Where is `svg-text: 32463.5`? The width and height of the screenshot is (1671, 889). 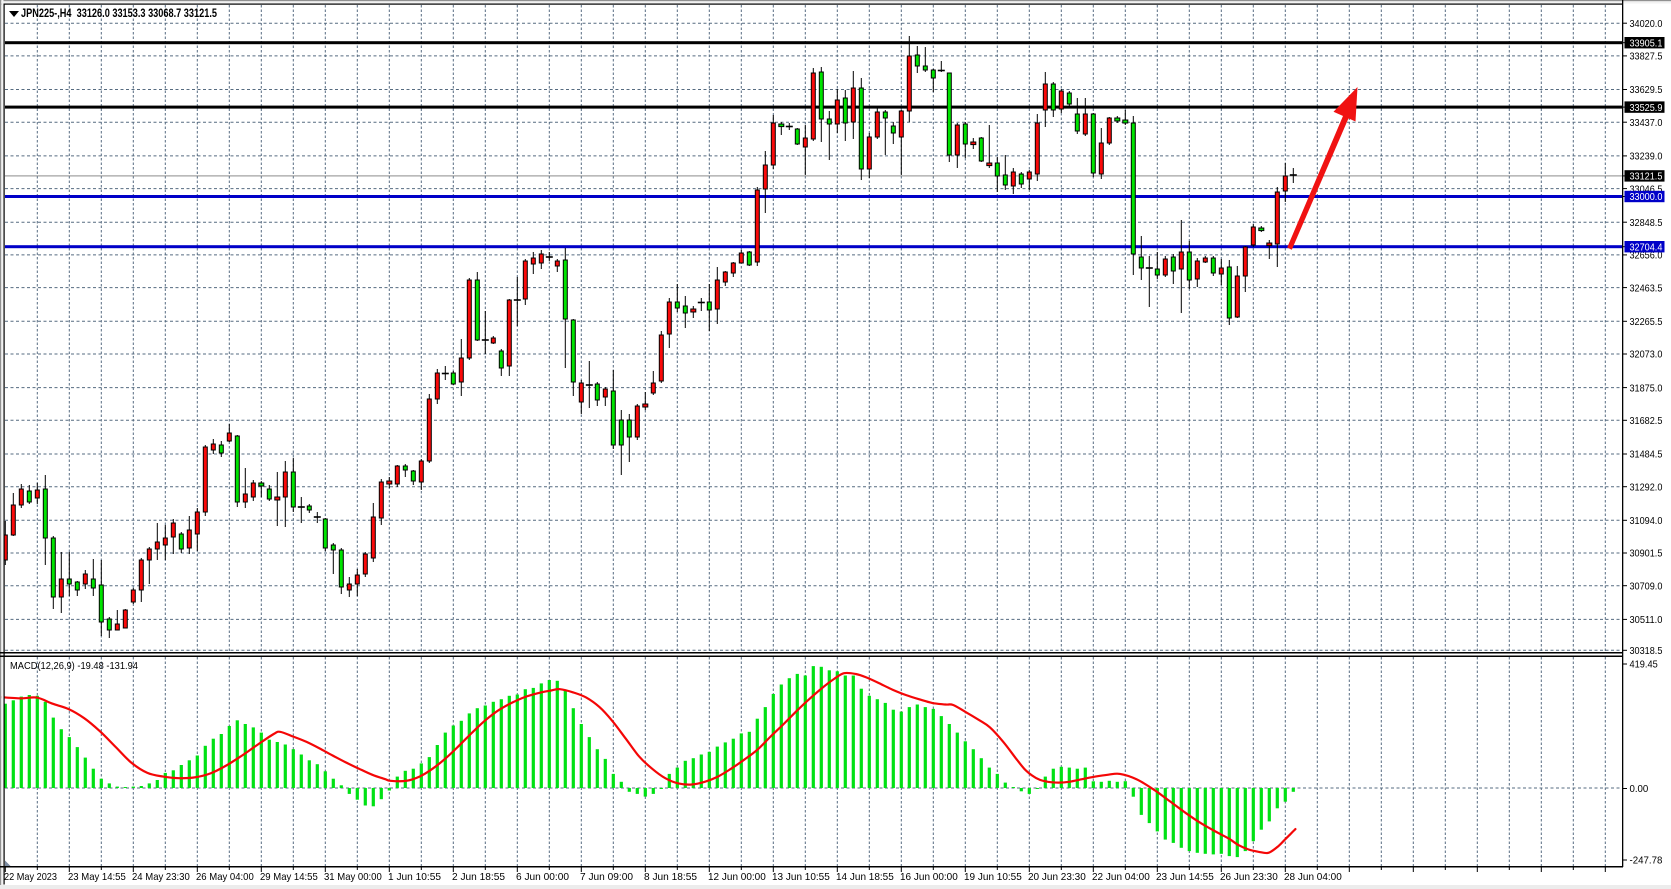
svg-text: 32463.5 is located at coordinates (1646, 288).